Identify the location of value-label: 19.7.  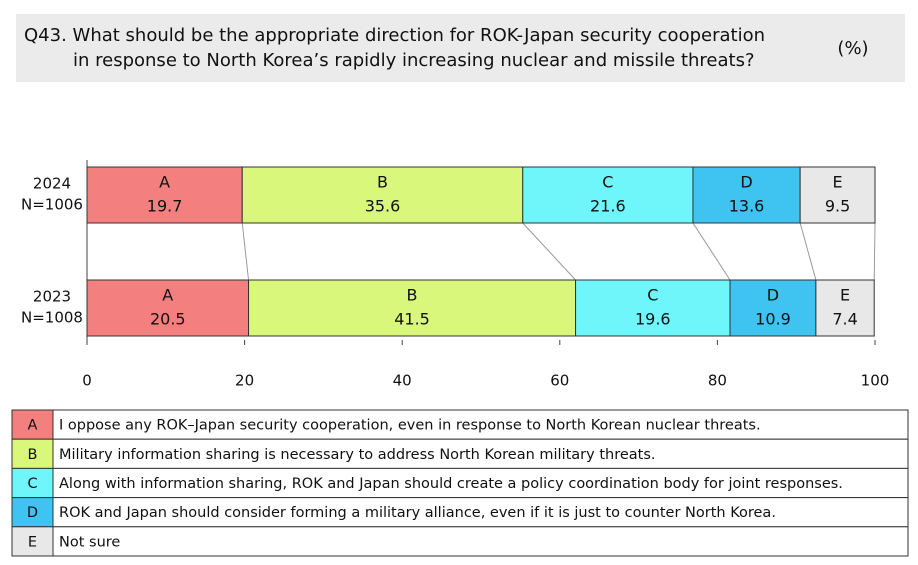
(165, 206).